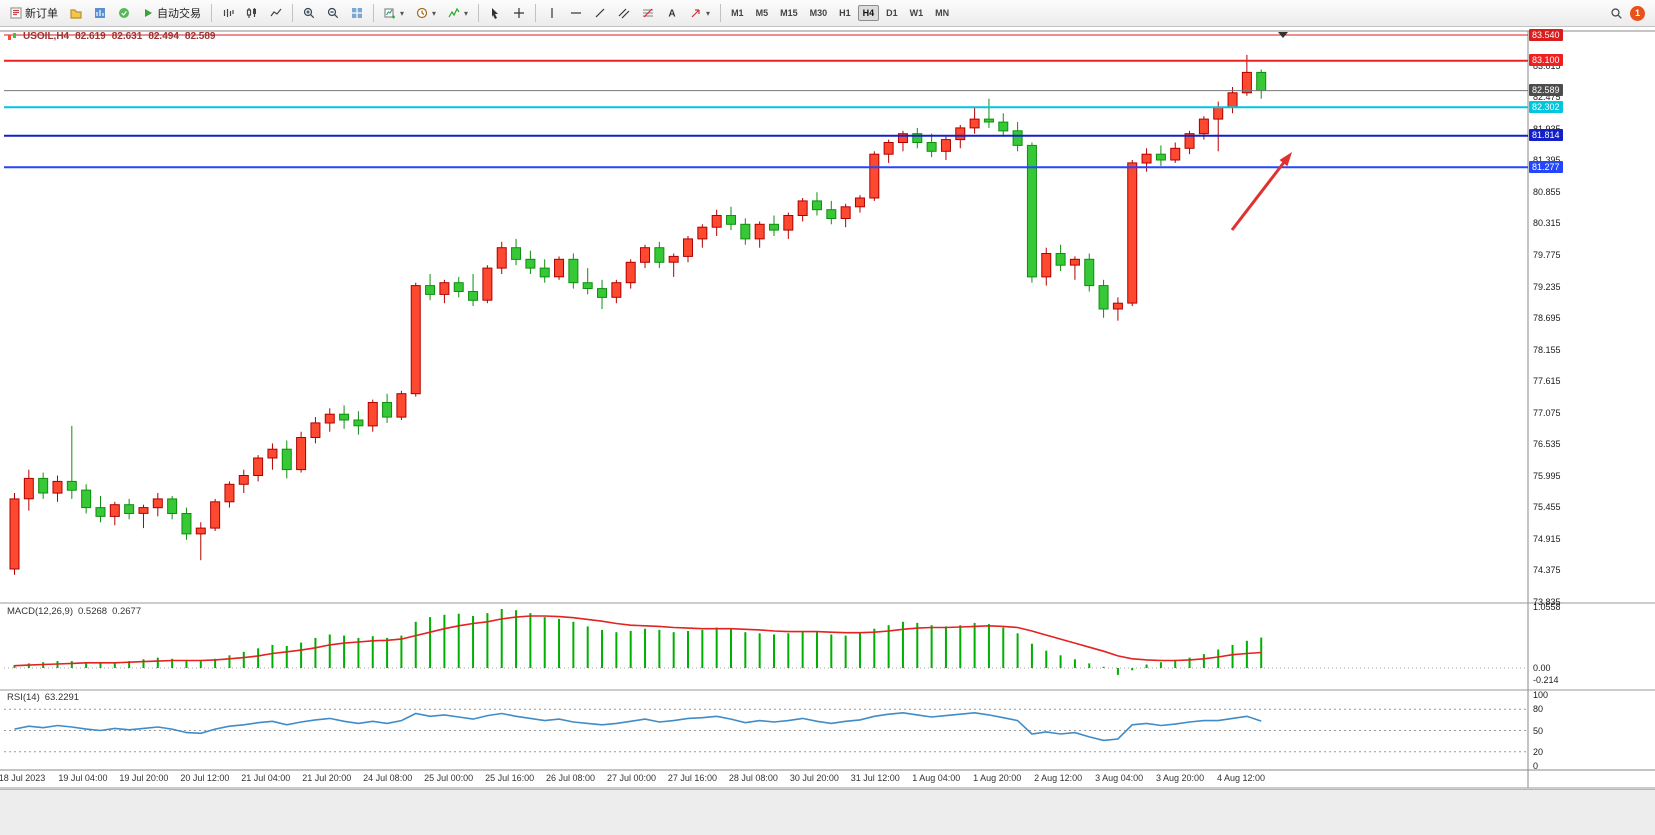 This screenshot has width=1655, height=835. I want to click on price-tick: 81.395, so click(1547, 160).